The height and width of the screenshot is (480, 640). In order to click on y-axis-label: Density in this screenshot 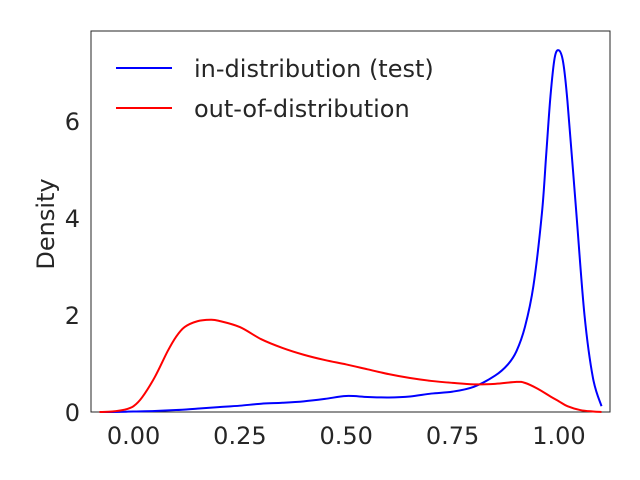, I will do `click(46, 223)`.